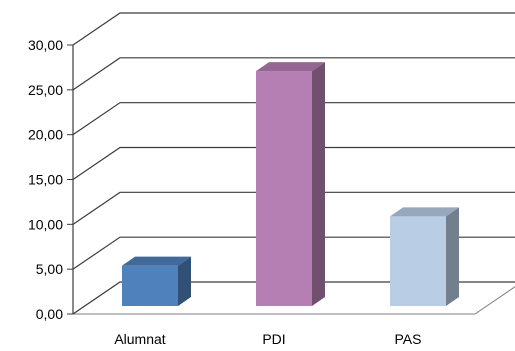 The image size is (515, 351). I want to click on y-tick-label: 10,00, so click(45, 224).